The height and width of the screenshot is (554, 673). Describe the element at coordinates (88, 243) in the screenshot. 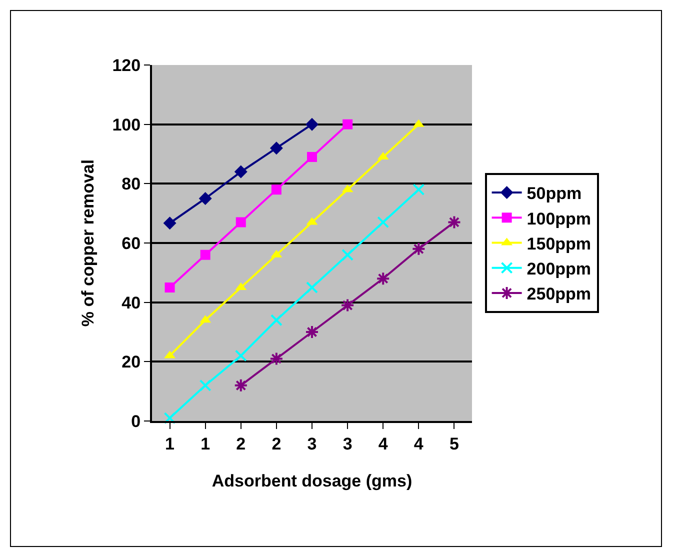

I see `y-axis-title: % of copper removal` at that location.